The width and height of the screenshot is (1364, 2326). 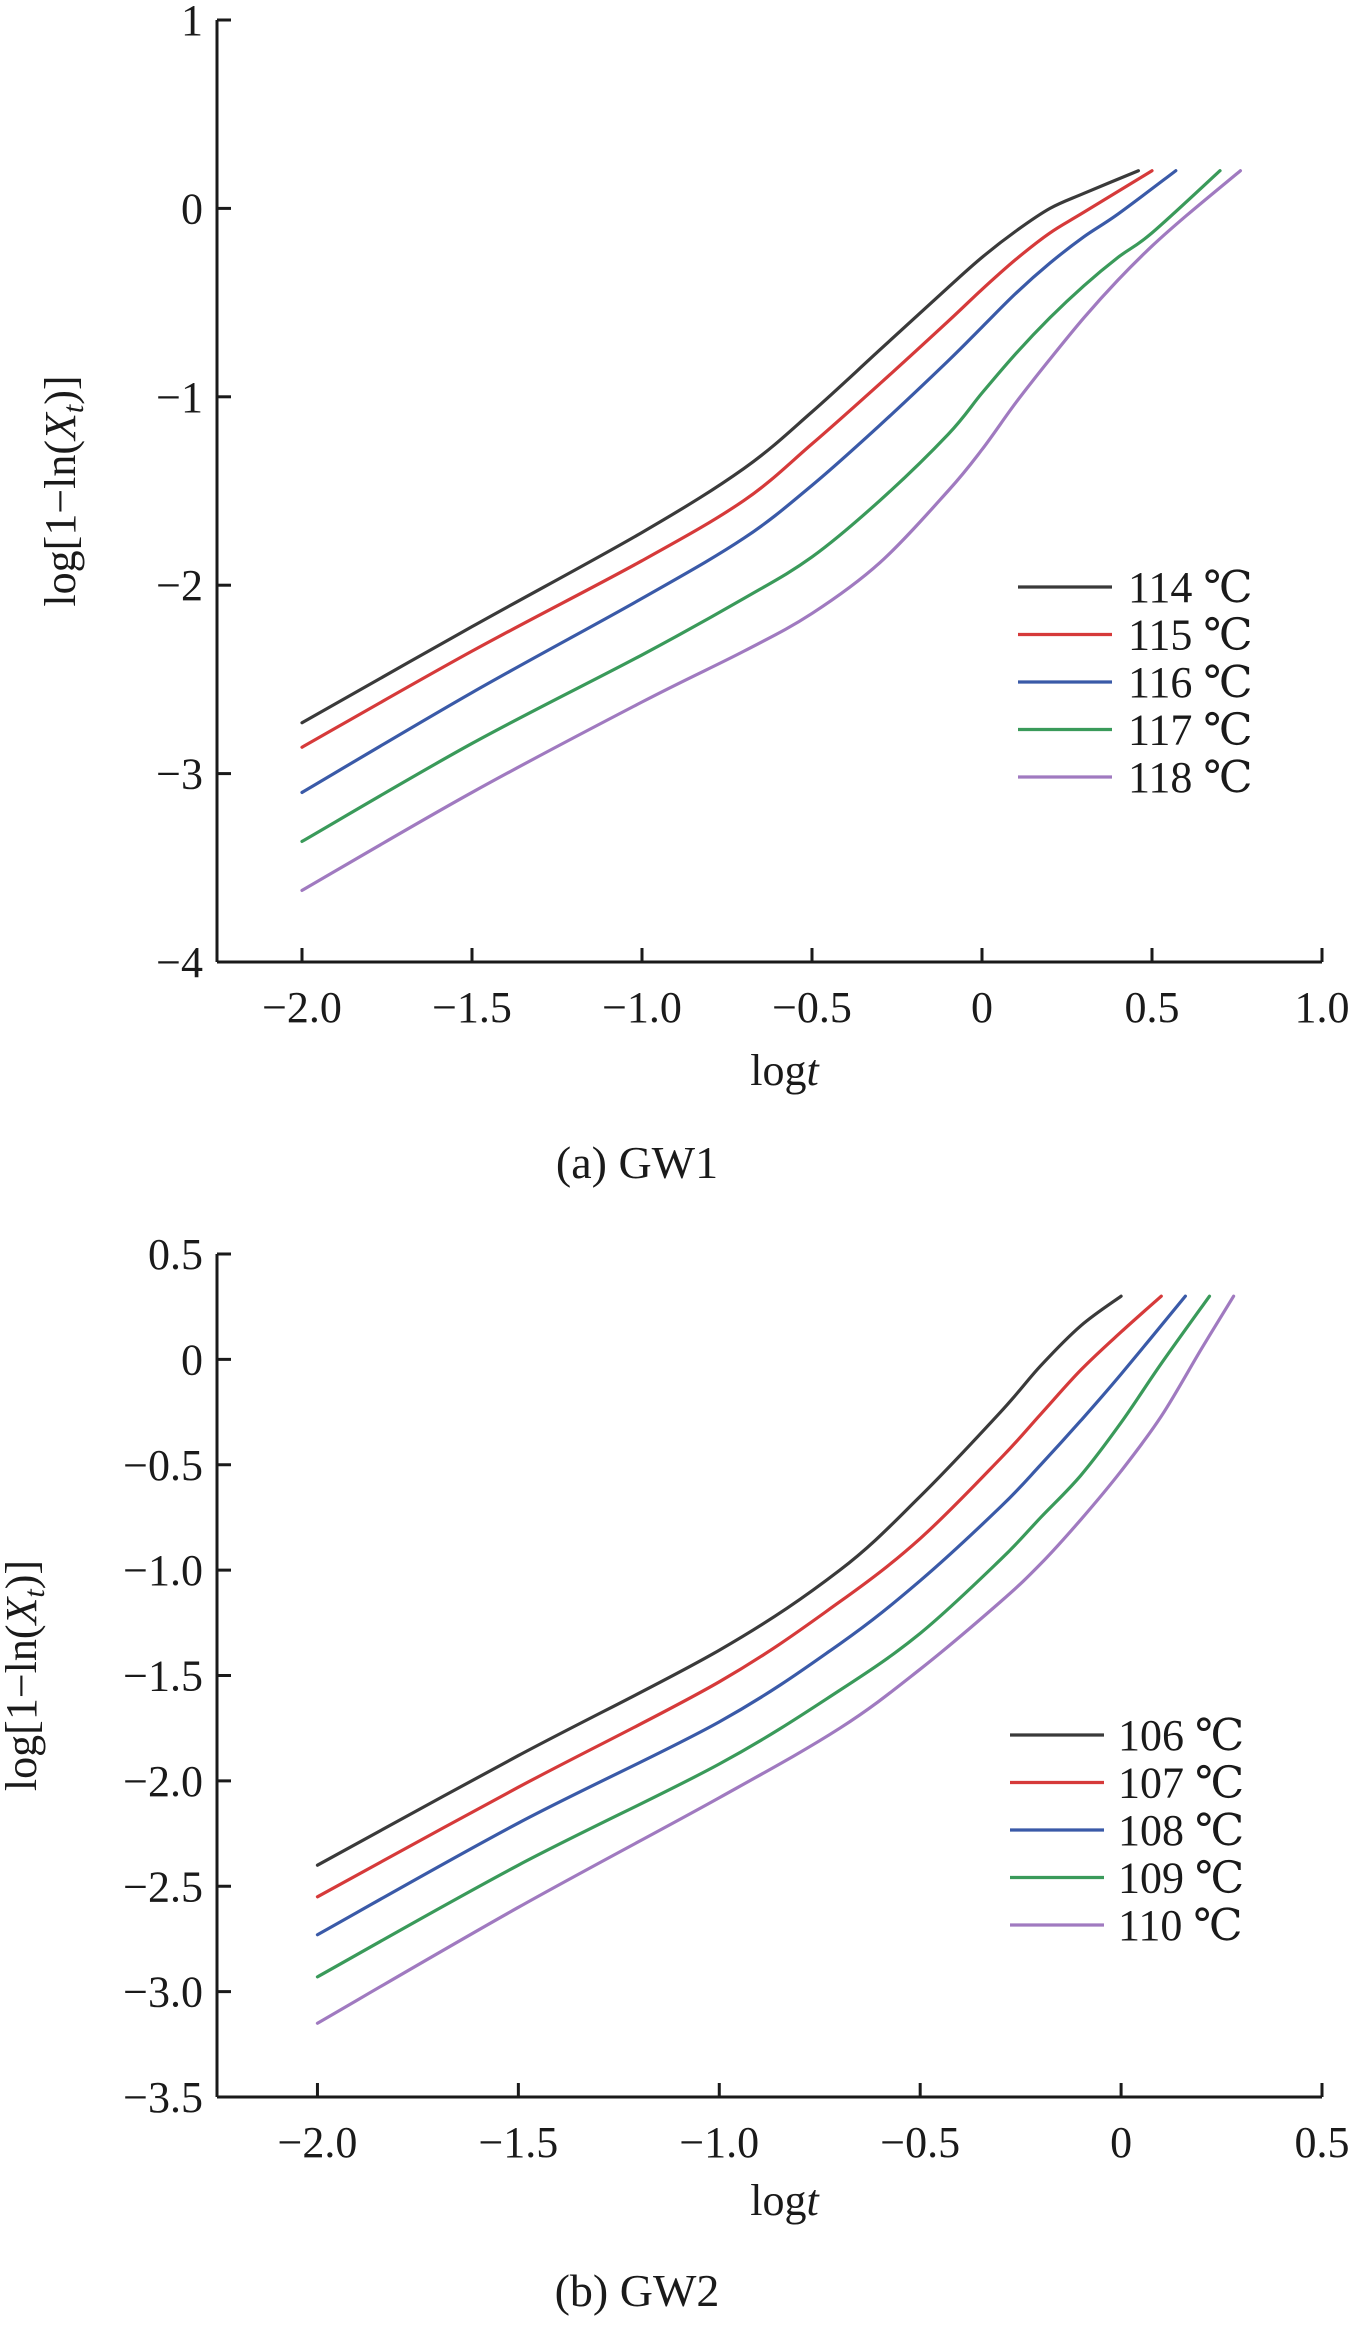 I want to click on y-tick-label: 0.5, so click(x=175, y=1254).